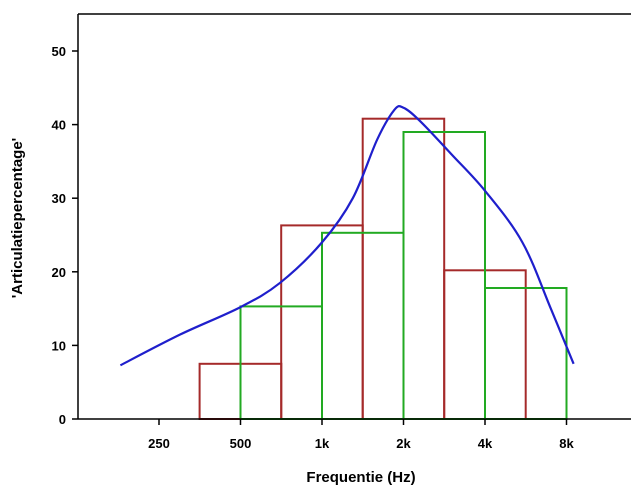 The height and width of the screenshot is (491, 631). Describe the element at coordinates (62, 419) in the screenshot. I see `y-tick-label-0: 0` at that location.